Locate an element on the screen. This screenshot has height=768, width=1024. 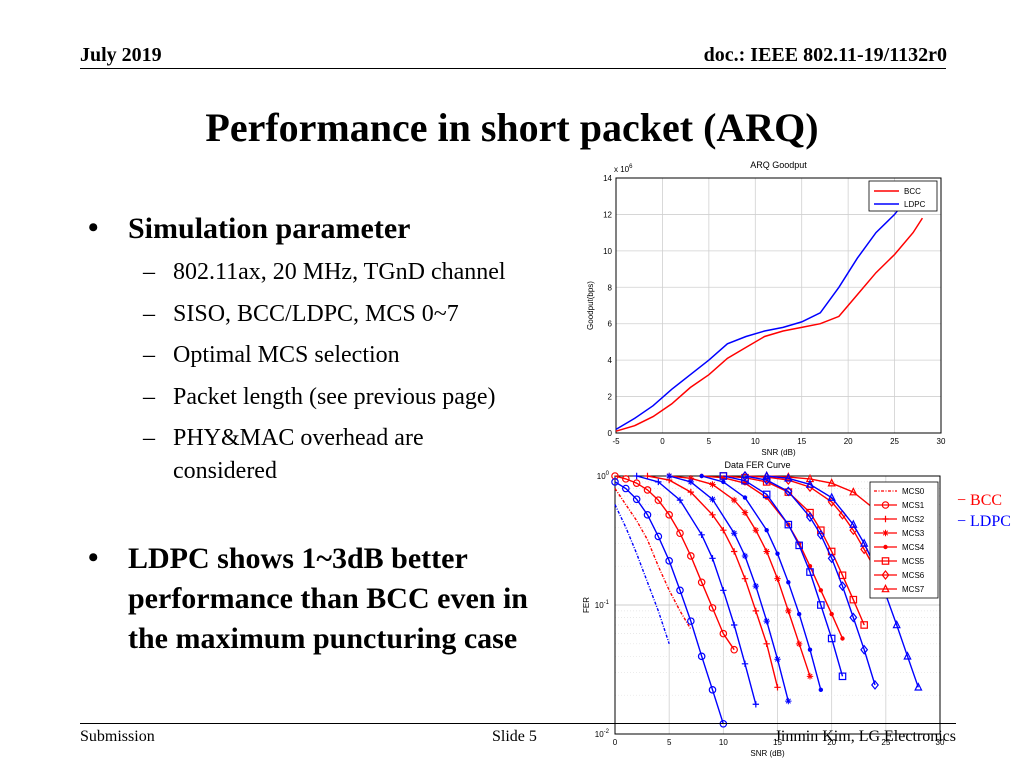
series-mcs3-ldpc is located at coordinates (728, 588).